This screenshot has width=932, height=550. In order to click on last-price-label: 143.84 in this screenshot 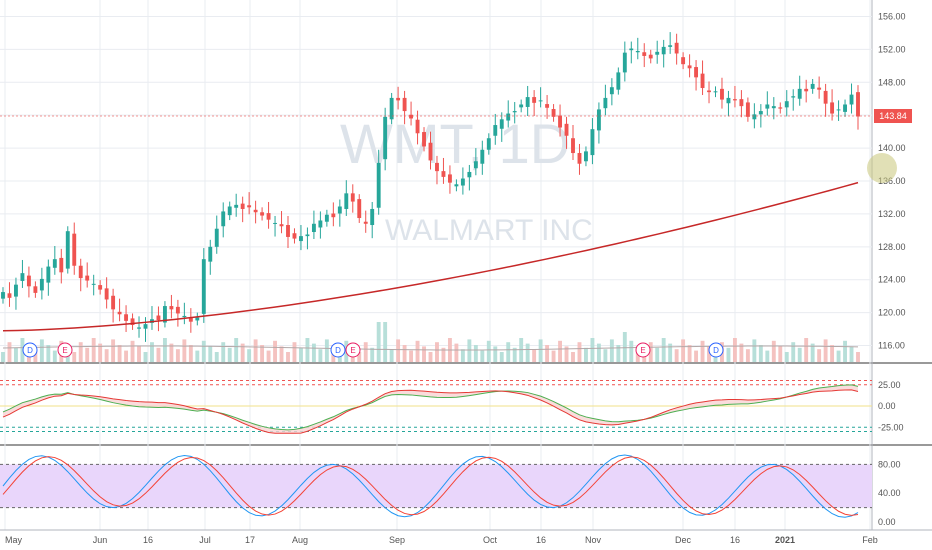, I will do `click(893, 116)`.